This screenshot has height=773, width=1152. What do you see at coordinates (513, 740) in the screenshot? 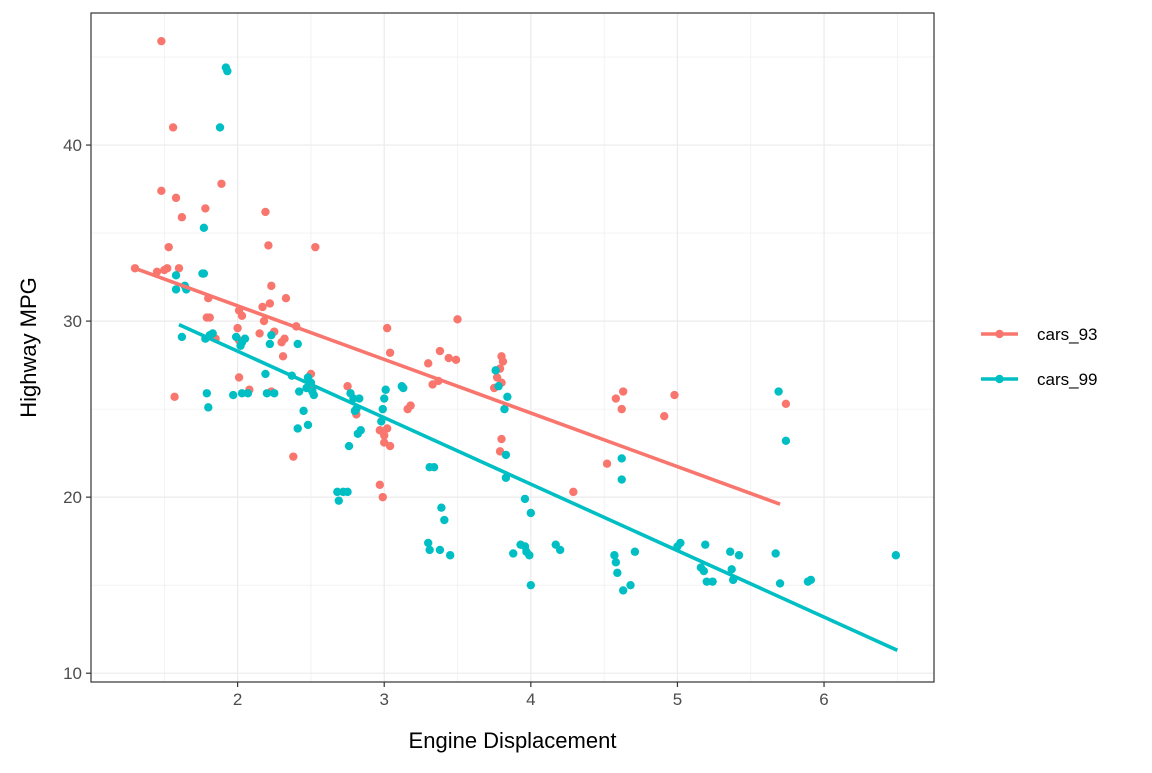
I see `x-axis-title: Engine Displacement` at bounding box center [513, 740].